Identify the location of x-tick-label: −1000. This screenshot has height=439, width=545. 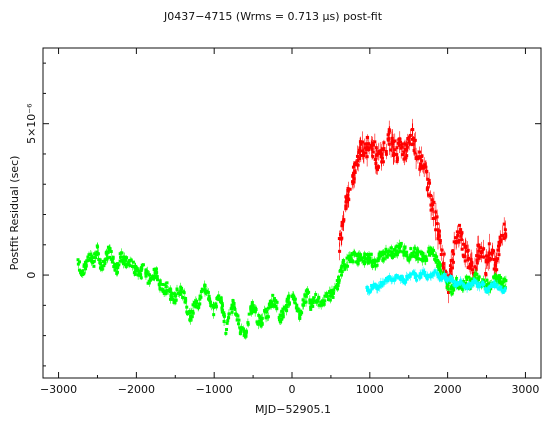
(214, 389).